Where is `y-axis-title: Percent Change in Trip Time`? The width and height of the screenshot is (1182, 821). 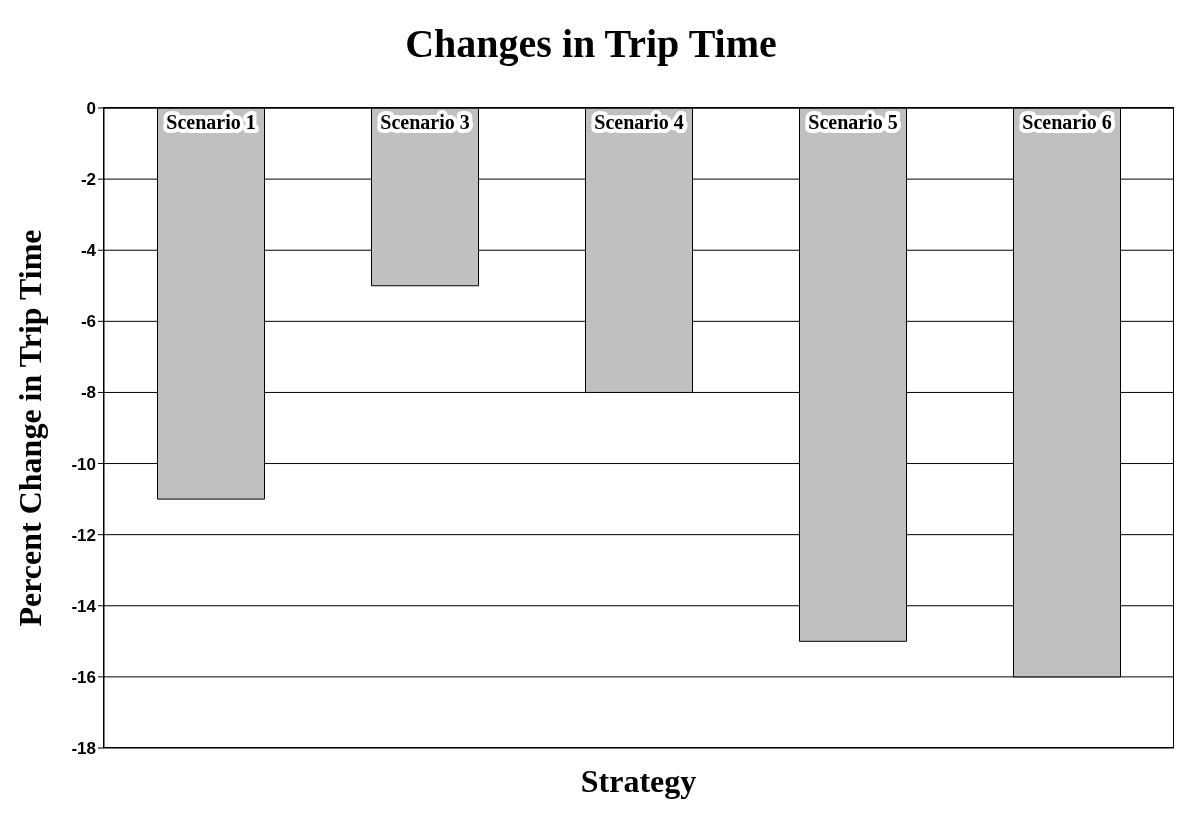
y-axis-title: Percent Change in Trip Time is located at coordinates (30, 427).